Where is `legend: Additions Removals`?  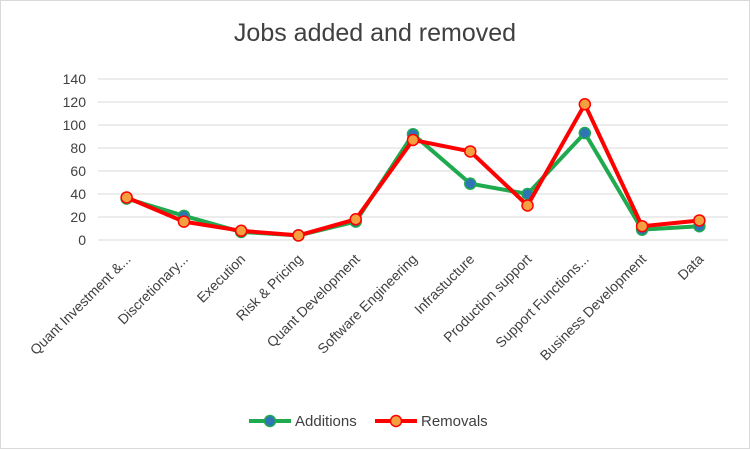
legend: Additions Removals is located at coordinates (368, 421).